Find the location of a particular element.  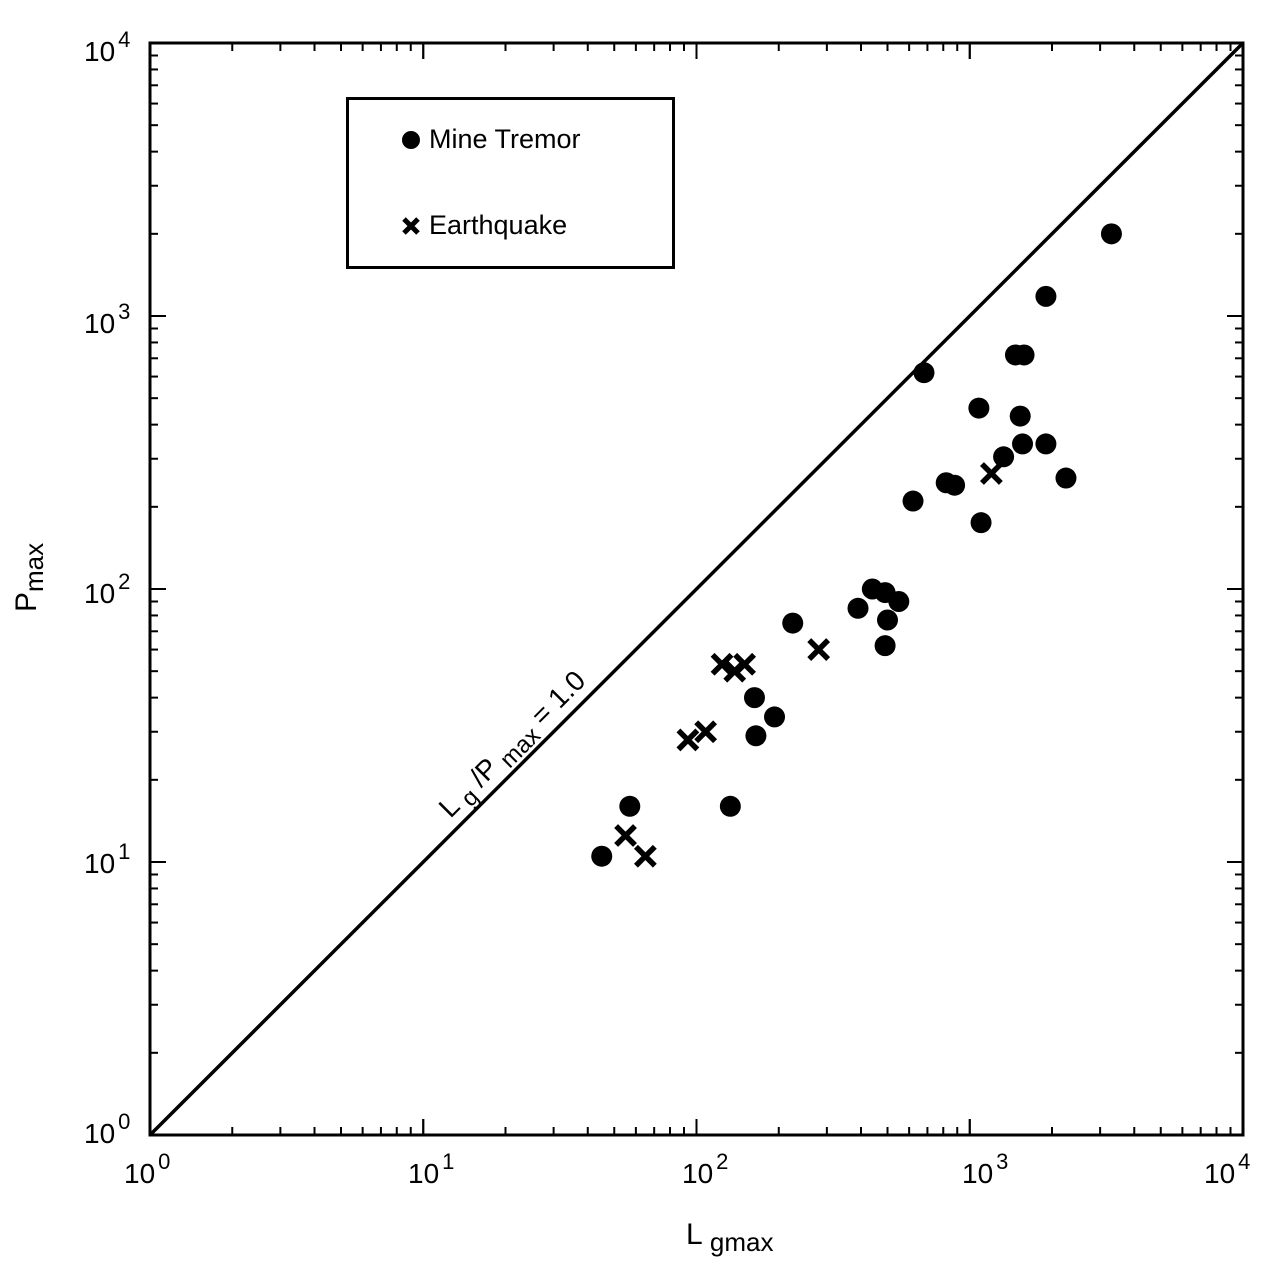

legend-item-earthquake: Earthquake is located at coordinates (485, 225).